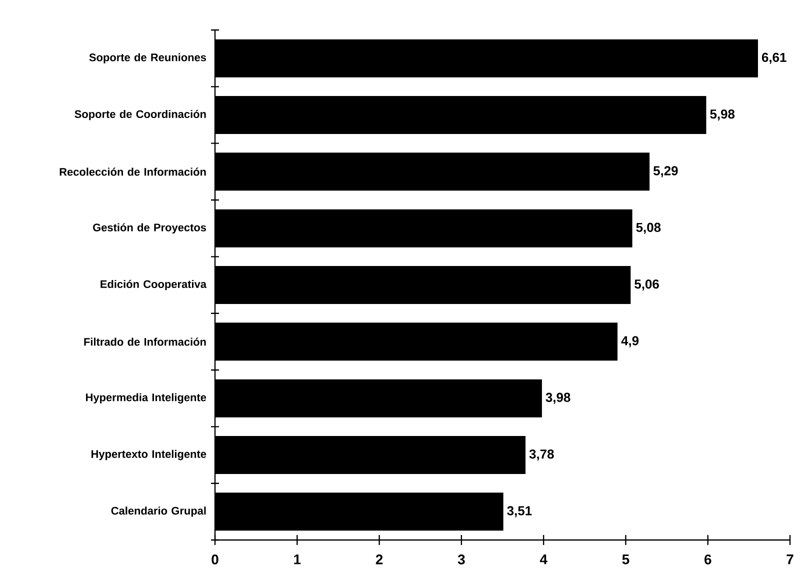 Image resolution: width=810 pixels, height=581 pixels. Describe the element at coordinates (722, 115) in the screenshot. I see `data-label: 5,98` at that location.